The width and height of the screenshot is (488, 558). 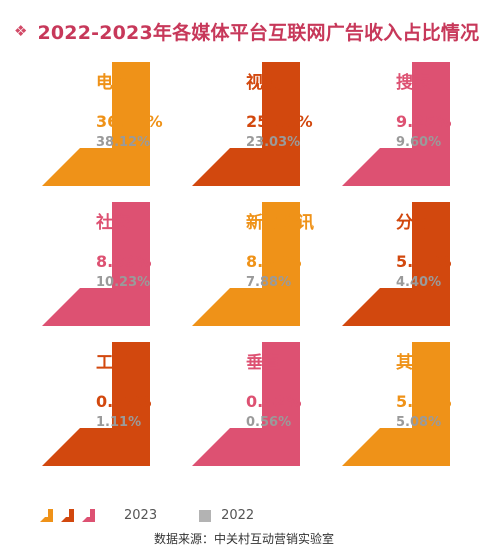 I want to click on value-2023: 9.25%, so click(x=424, y=121).